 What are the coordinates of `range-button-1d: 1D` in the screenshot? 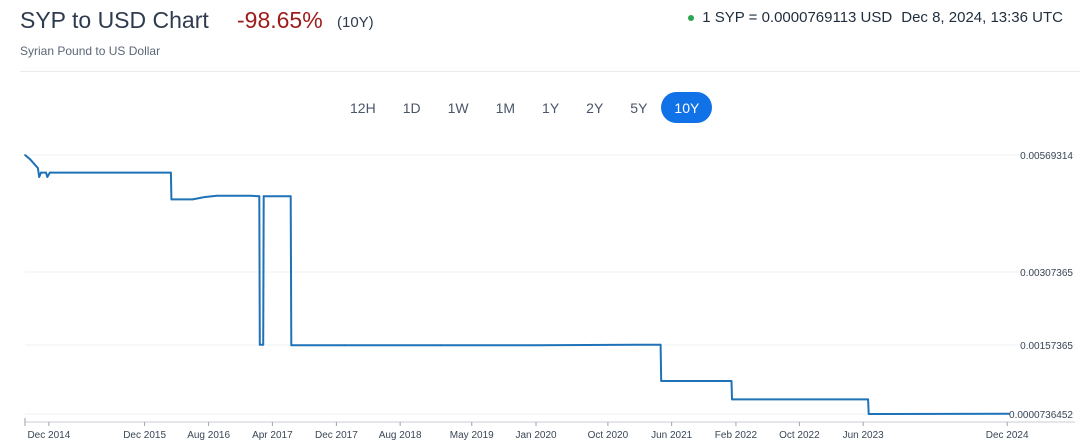 It's located at (411, 107).